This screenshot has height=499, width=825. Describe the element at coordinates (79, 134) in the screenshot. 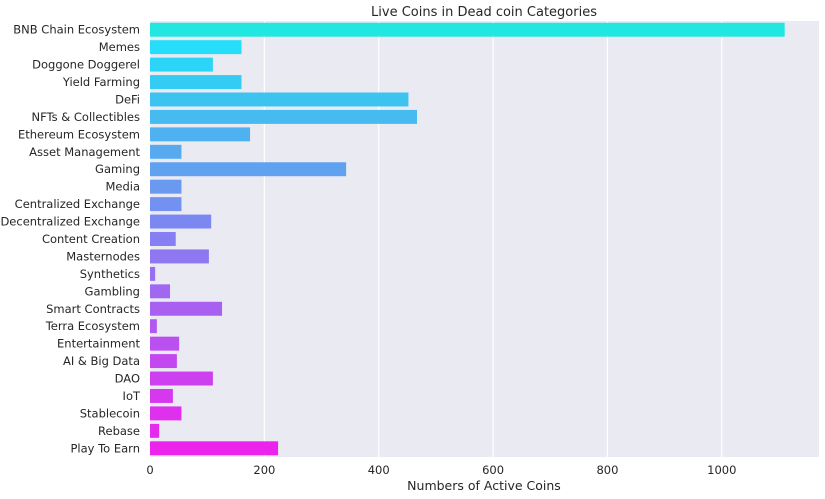

I see `y-tick-label: Ethereum Ecosystem` at that location.